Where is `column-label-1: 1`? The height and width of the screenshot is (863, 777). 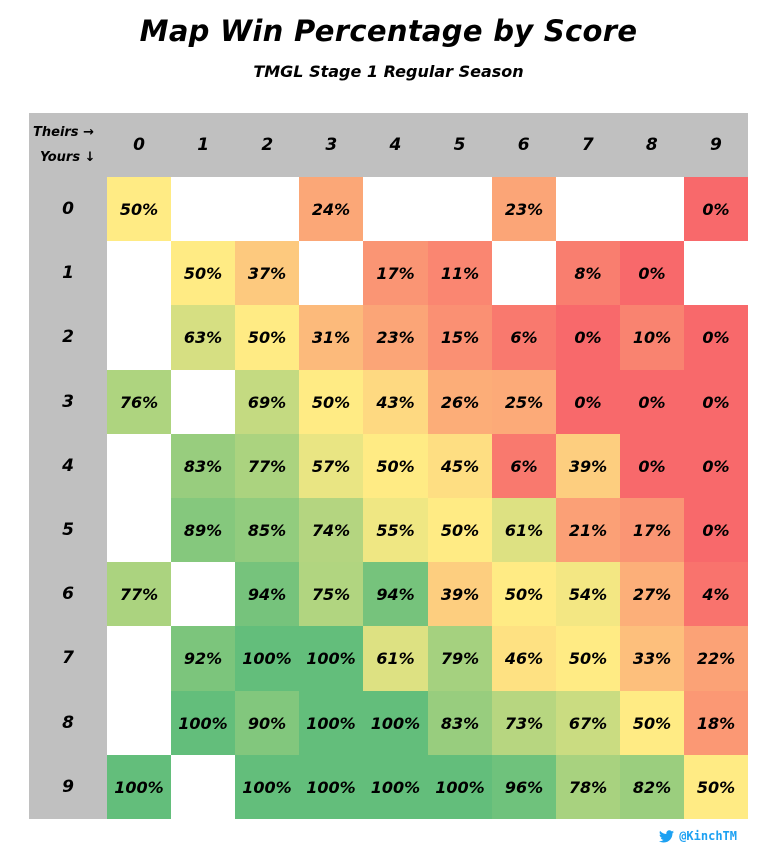 column-label-1: 1 is located at coordinates (203, 145).